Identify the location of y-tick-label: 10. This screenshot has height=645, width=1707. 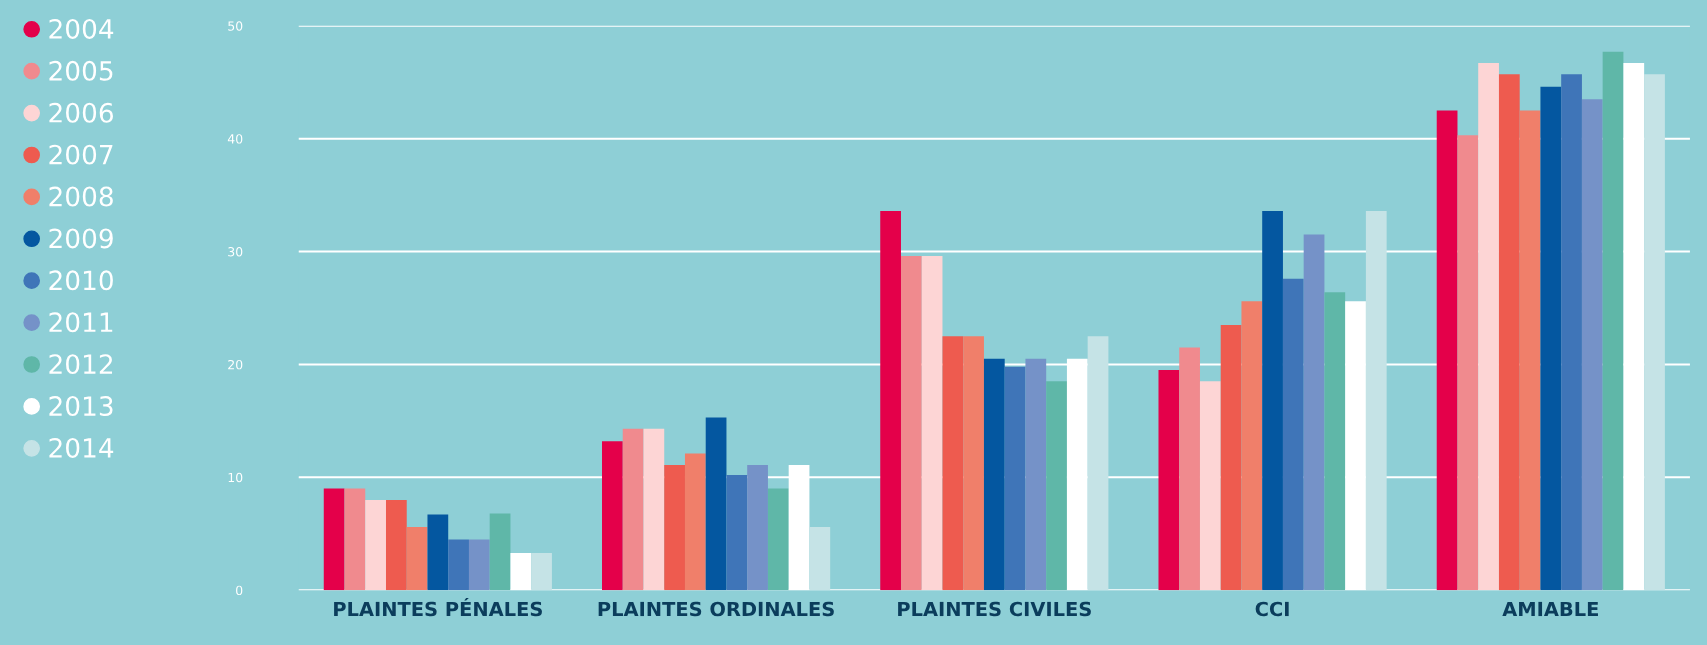
(235, 477).